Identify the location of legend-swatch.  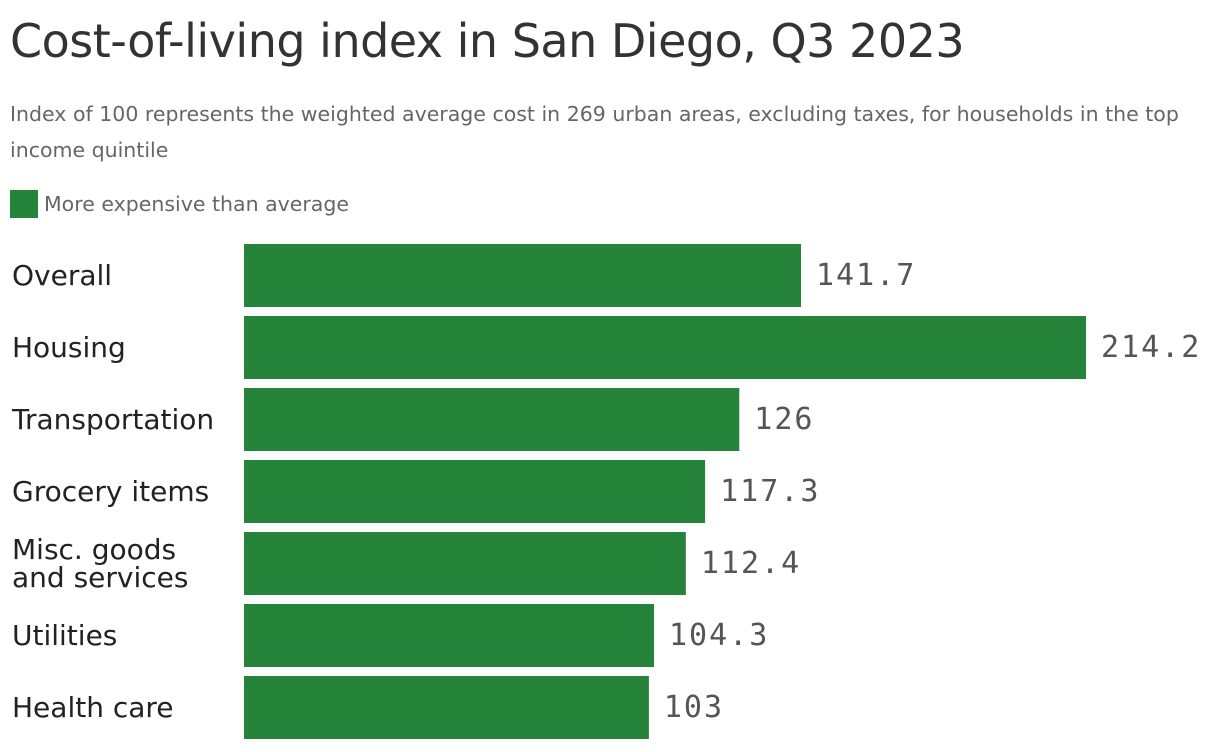
(24, 204).